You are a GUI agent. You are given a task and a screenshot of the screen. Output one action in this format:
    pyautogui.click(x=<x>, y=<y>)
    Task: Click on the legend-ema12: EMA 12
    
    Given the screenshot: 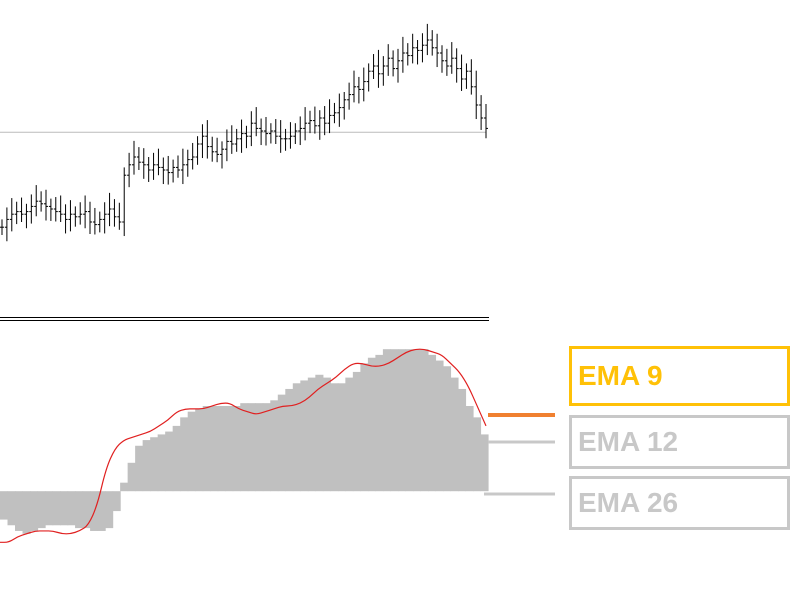 What is the action you would take?
    pyautogui.click(x=679, y=442)
    